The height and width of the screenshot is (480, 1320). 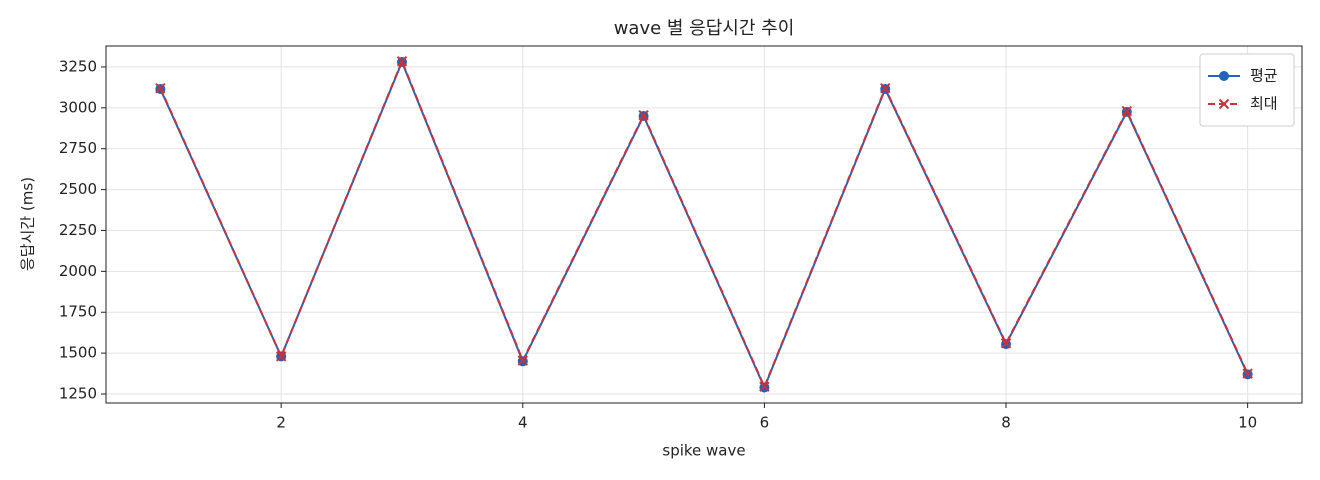 What do you see at coordinates (78, 66) in the screenshot?
I see `y-tick-label: 3250` at bounding box center [78, 66].